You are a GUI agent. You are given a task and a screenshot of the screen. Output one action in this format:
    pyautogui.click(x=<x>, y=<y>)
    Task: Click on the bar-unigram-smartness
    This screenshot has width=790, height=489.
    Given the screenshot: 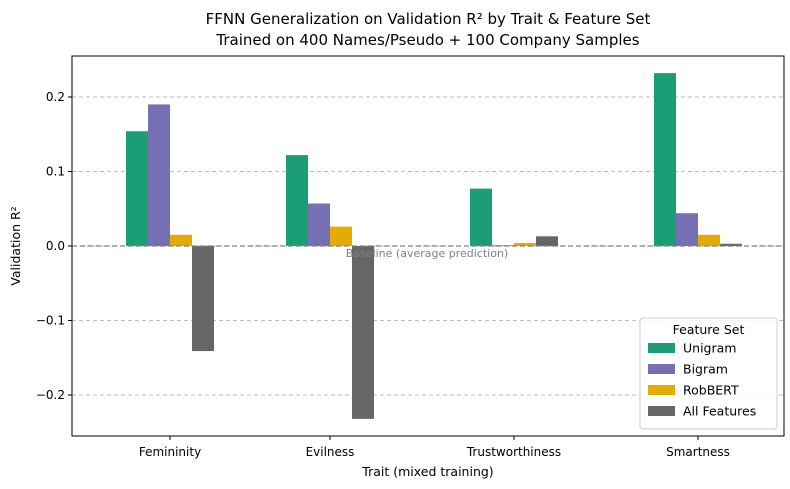 What is the action you would take?
    pyautogui.click(x=665, y=159)
    